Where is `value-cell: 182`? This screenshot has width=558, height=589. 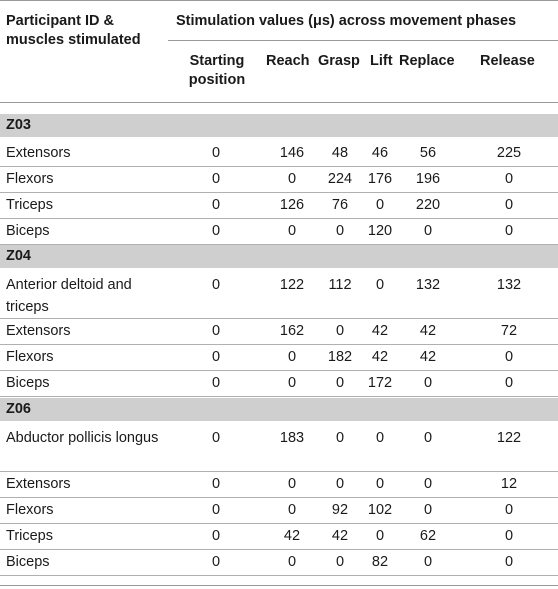 value-cell: 182 is located at coordinates (340, 357).